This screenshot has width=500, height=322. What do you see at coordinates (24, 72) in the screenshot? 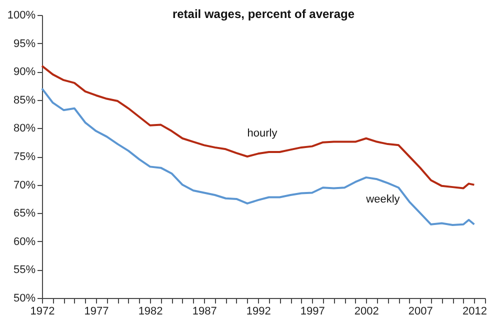
I see `y-tick-label: 90%` at bounding box center [24, 72].